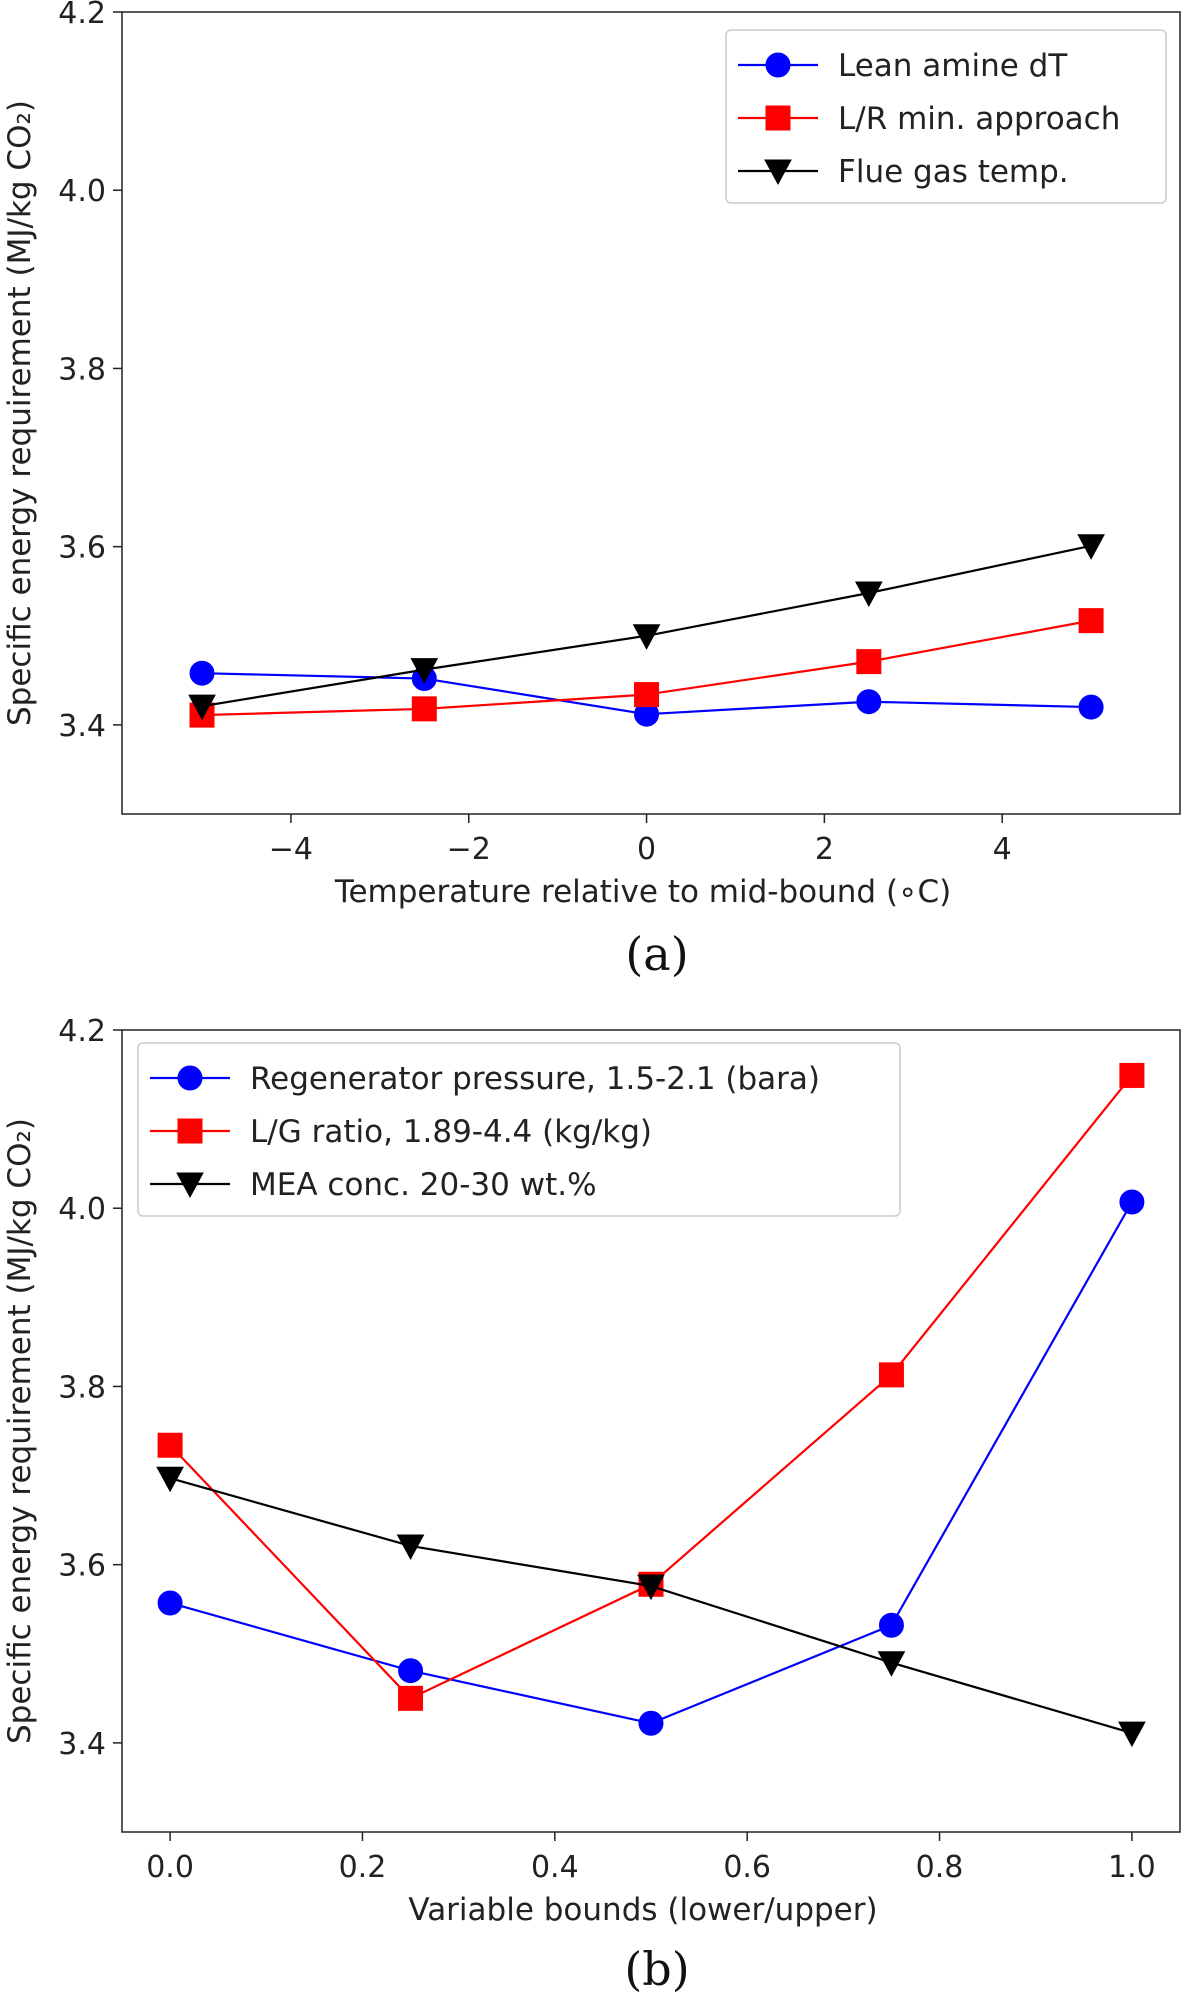  I want to click on x-tick-label: 1.0, so click(1132, 1867).